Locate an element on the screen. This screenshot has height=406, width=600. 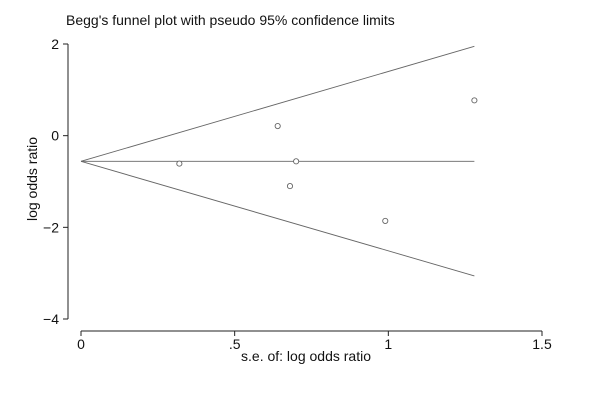
x-tick-label: 0 is located at coordinates (81, 344).